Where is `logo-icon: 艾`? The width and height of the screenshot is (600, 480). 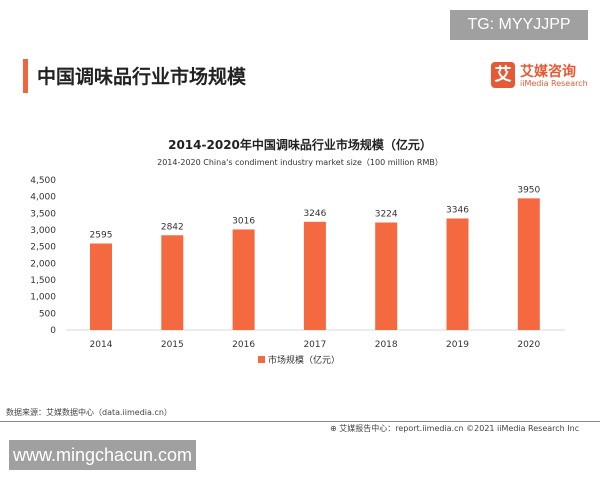
logo-icon: 艾 is located at coordinates (503, 75).